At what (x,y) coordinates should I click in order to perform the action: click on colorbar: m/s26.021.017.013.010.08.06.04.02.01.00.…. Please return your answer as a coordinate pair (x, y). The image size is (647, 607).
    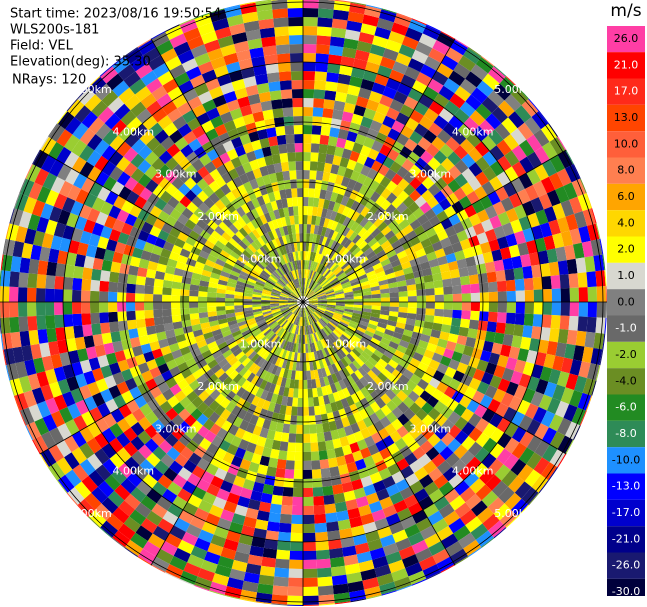
    Looking at the image, I should click on (626, 299).